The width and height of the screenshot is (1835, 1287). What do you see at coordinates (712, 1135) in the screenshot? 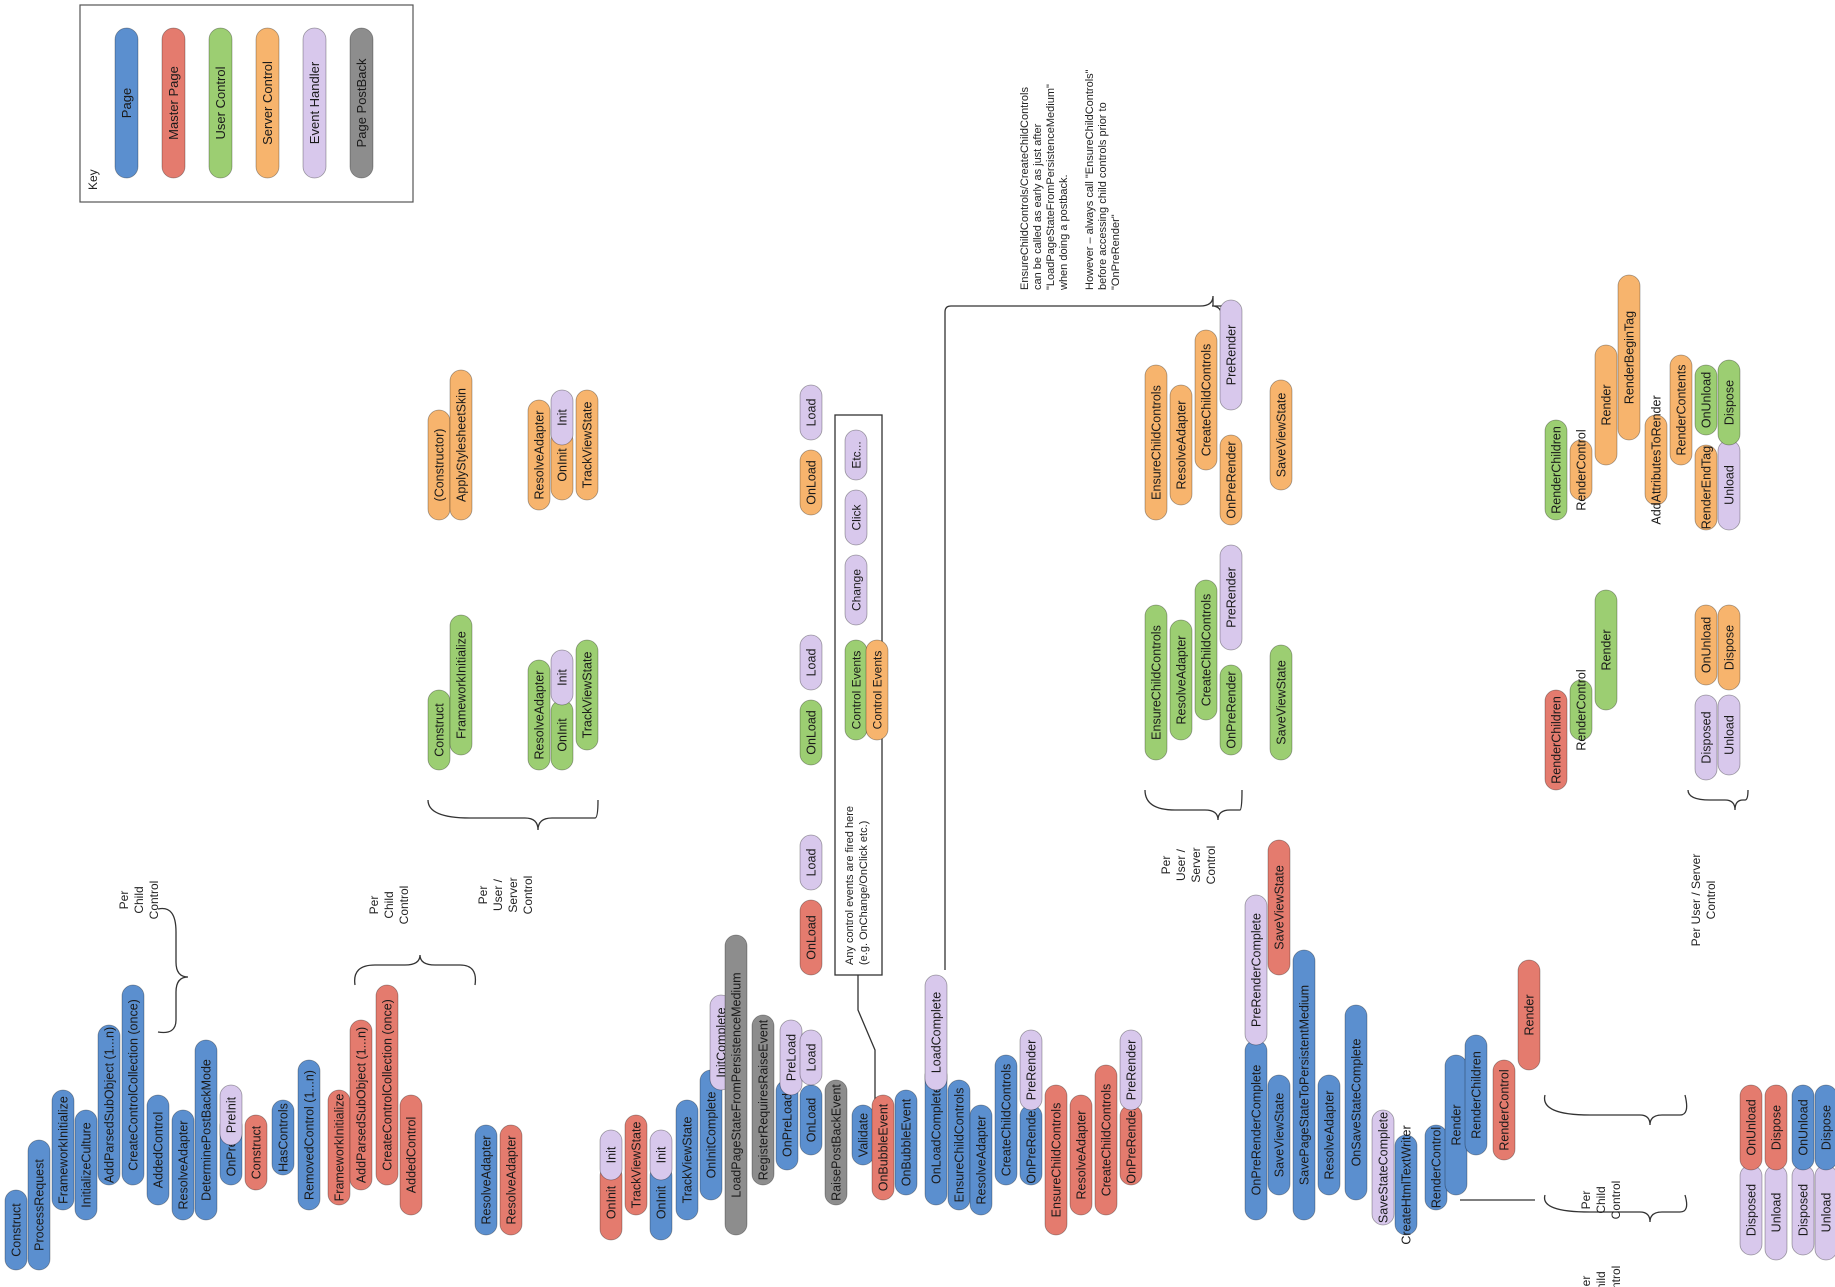
I see `svg-text: OnInitComplete` at bounding box center [712, 1135].